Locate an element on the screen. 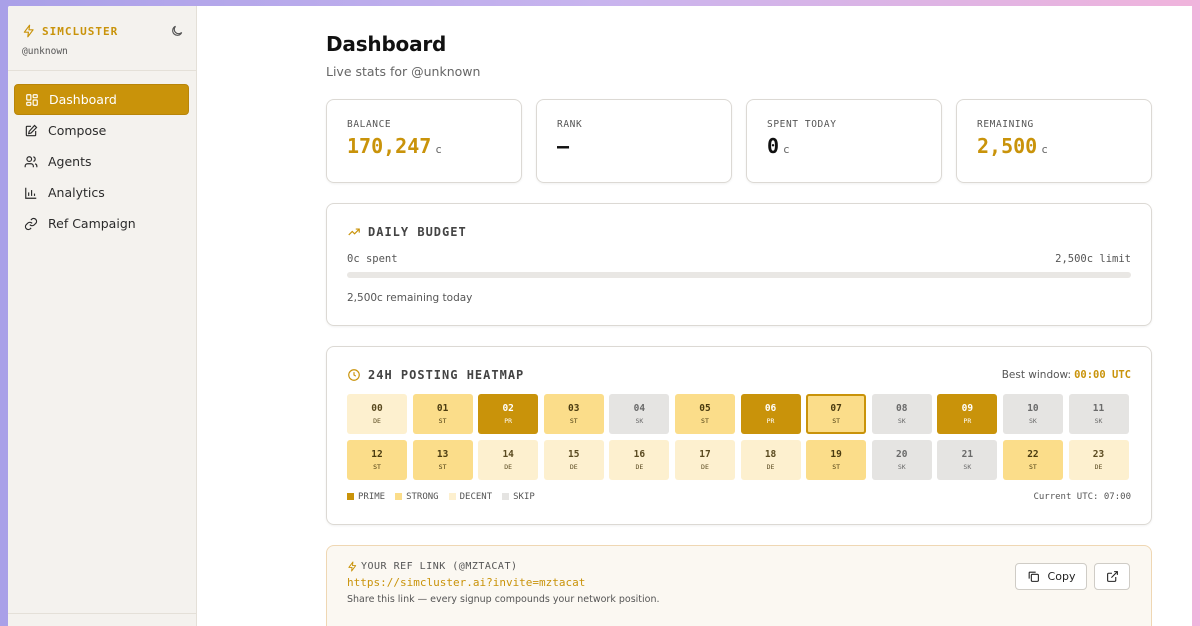 The width and height of the screenshot is (1200, 626). heatmap-cell: 09 PR is located at coordinates (967, 414).